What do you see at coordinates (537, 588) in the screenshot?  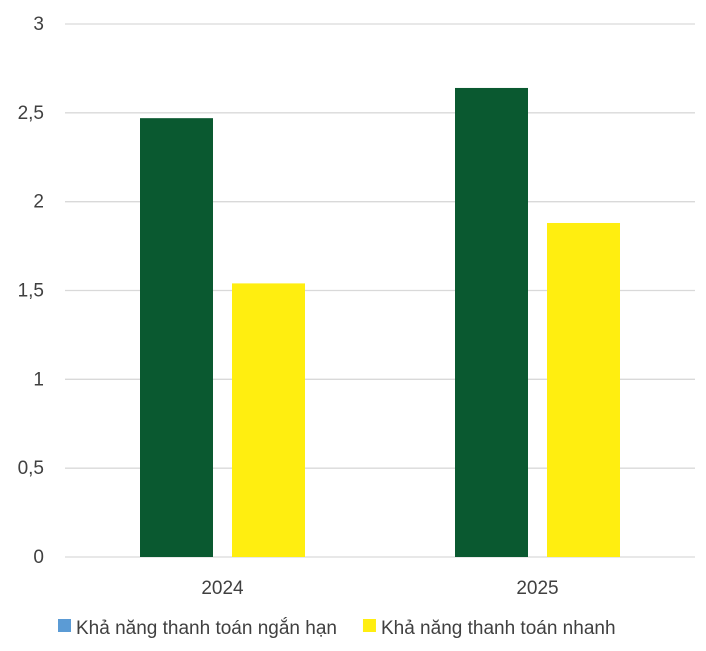 I see `x-category-label: 2025` at bounding box center [537, 588].